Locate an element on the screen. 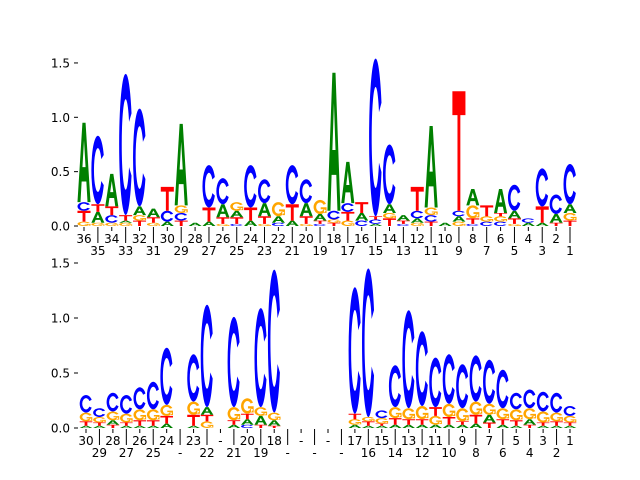  x-tick-label: 32 is located at coordinates (139, 239).